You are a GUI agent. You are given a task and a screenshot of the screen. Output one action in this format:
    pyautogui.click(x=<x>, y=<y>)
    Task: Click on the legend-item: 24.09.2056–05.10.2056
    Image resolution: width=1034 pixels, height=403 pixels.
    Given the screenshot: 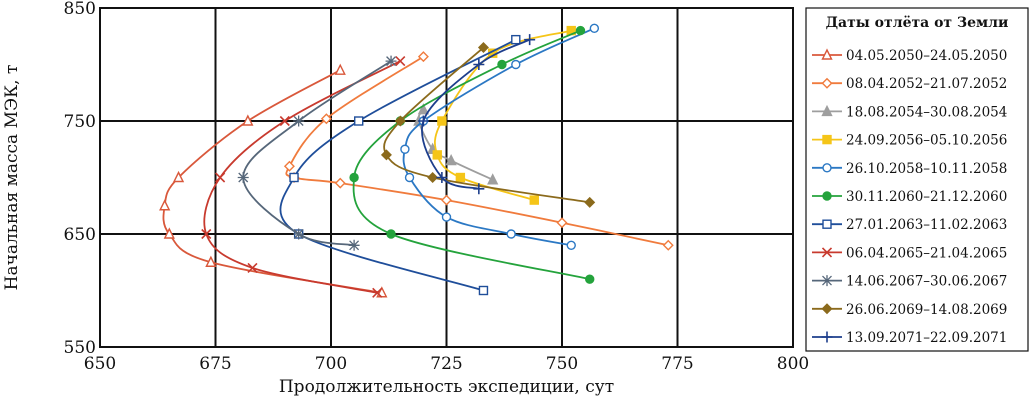 What is the action you would take?
    pyautogui.click(x=909, y=141)
    